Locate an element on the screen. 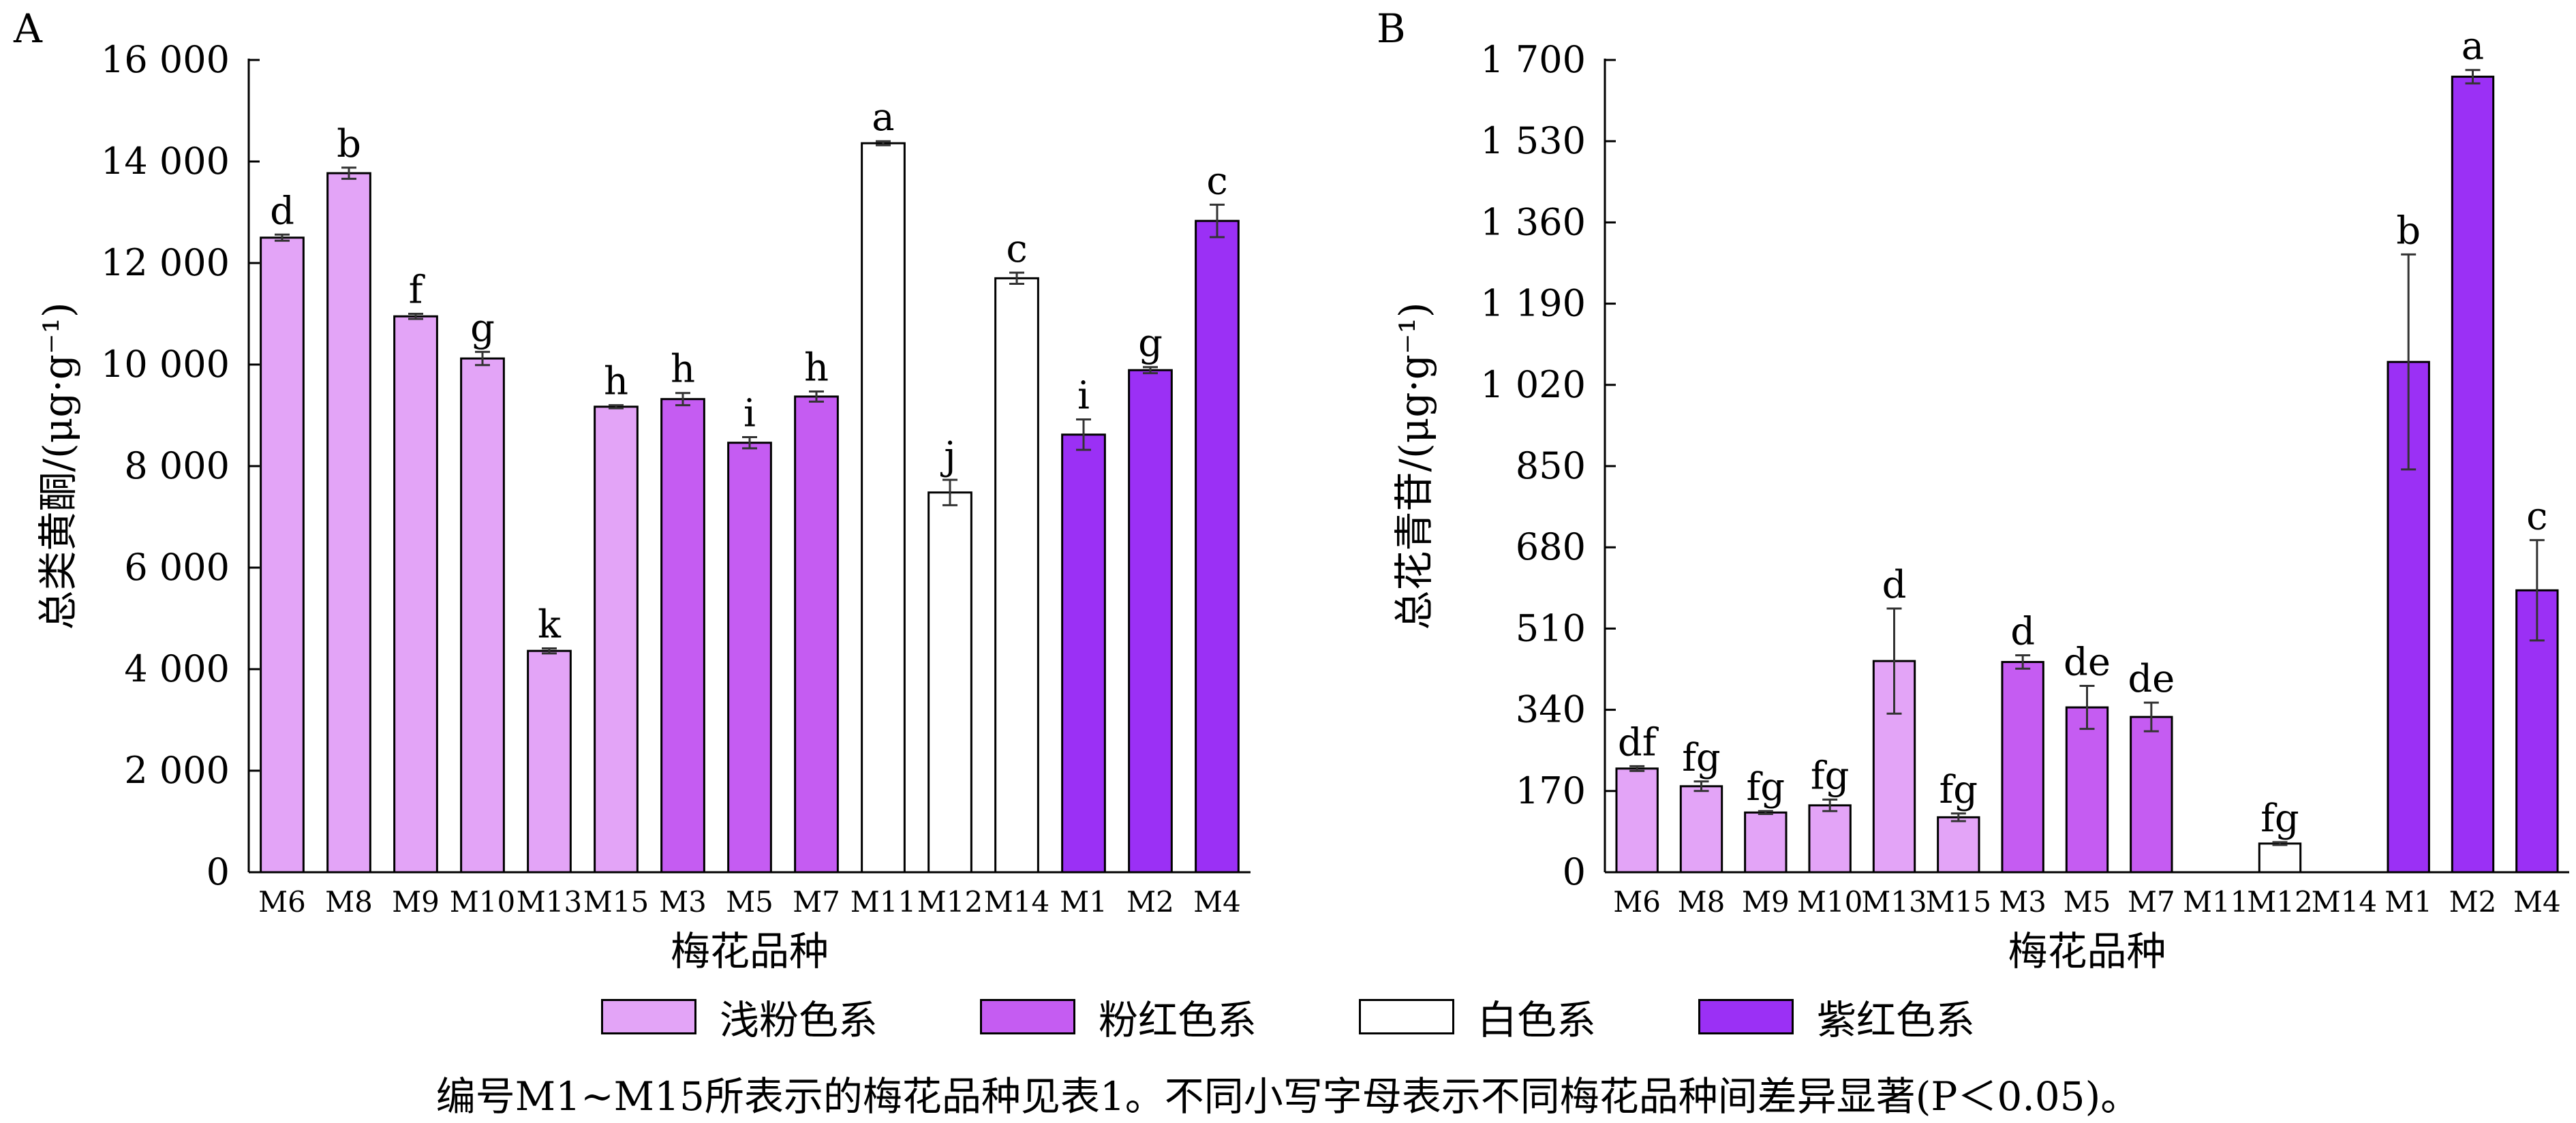 This screenshot has width=2576, height=1123. panel-a-sig-letter-M2: g is located at coordinates (1150, 344).